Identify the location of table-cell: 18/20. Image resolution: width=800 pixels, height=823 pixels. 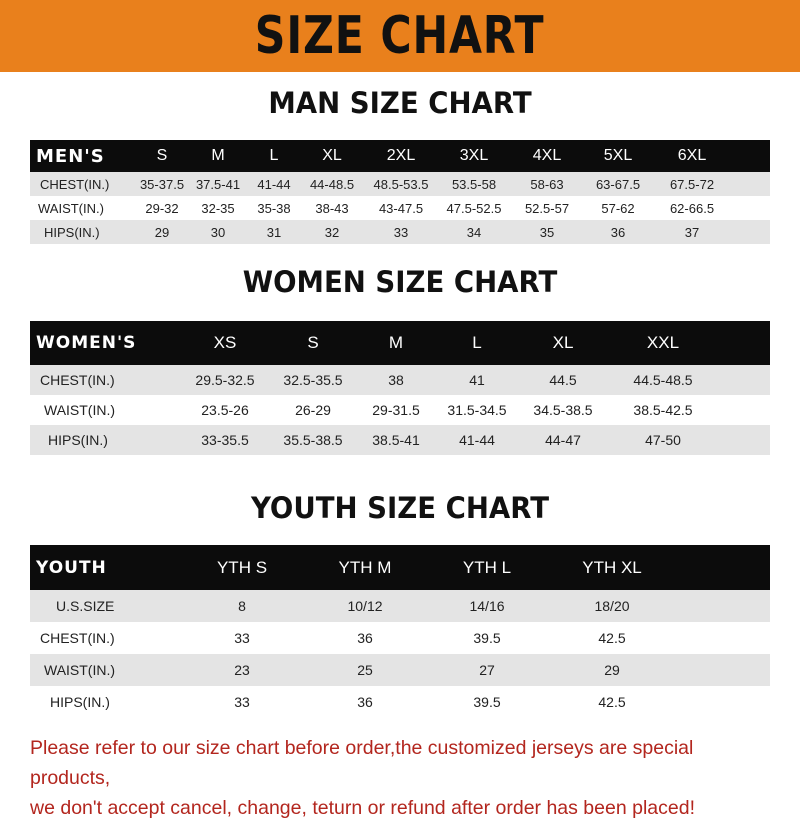
(612, 606).